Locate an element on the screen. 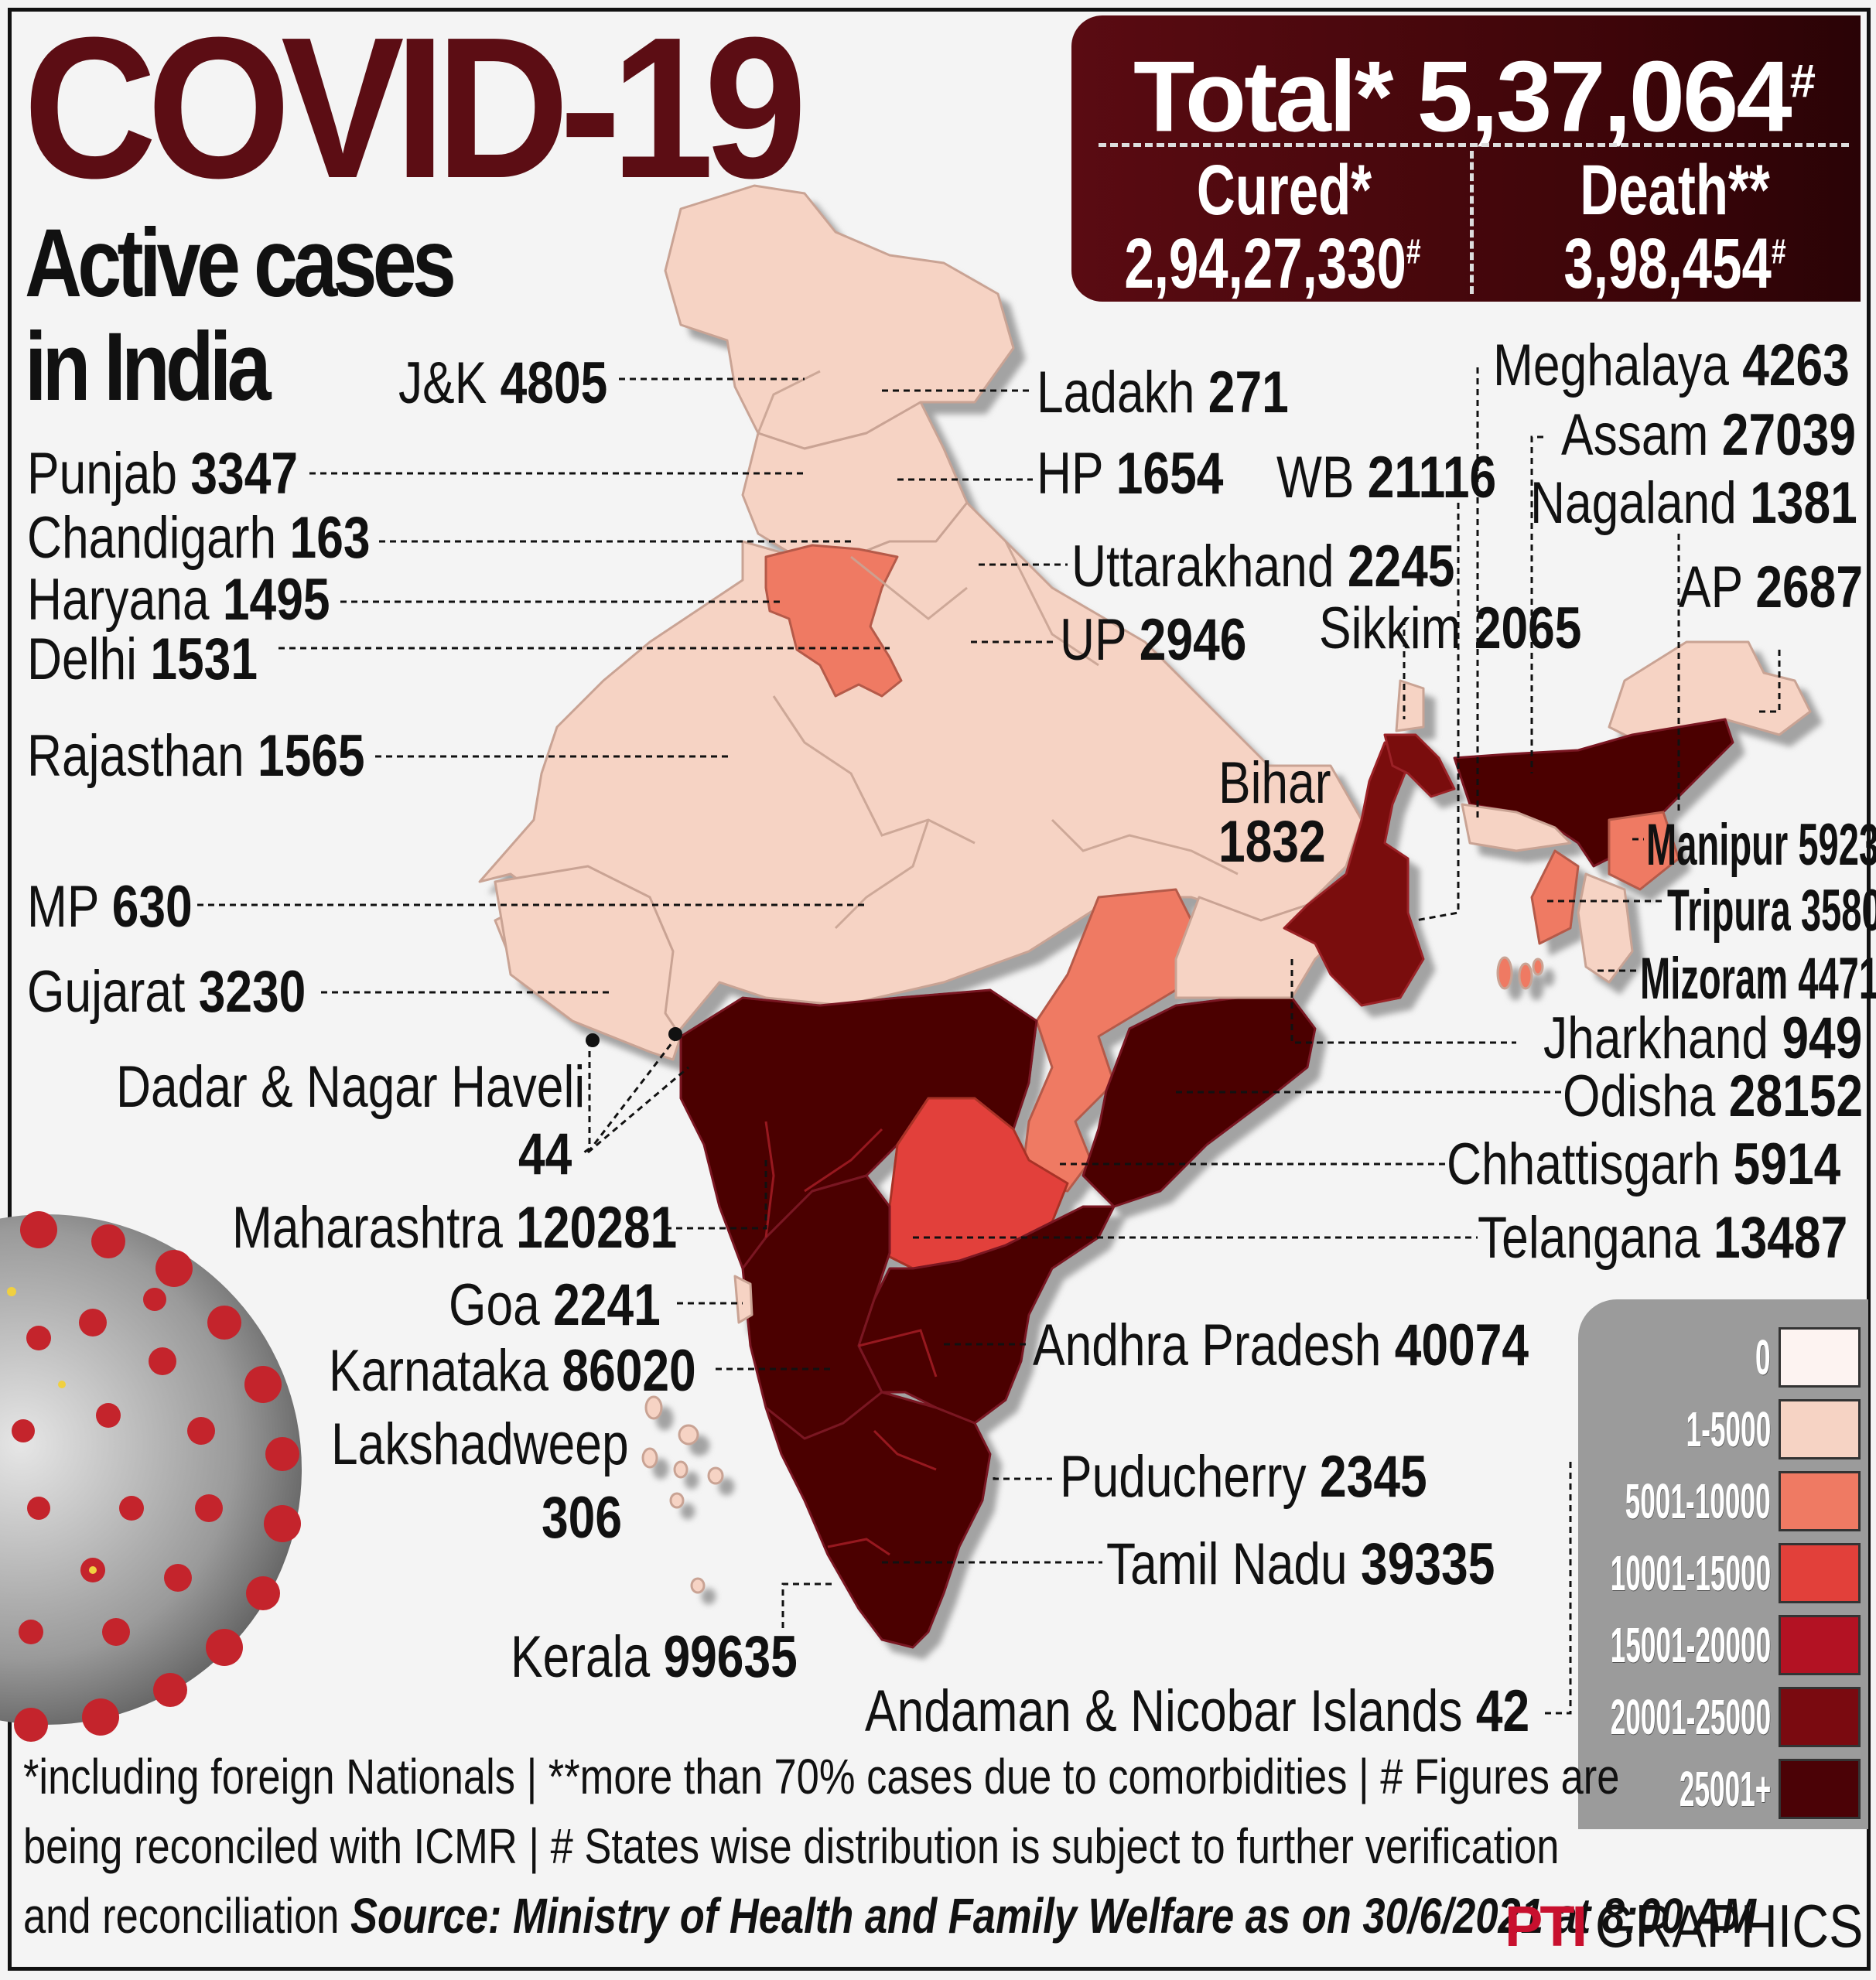 This screenshot has height=1980, width=1876. label-bihar: Bihar 1832 is located at coordinates (1274, 812).